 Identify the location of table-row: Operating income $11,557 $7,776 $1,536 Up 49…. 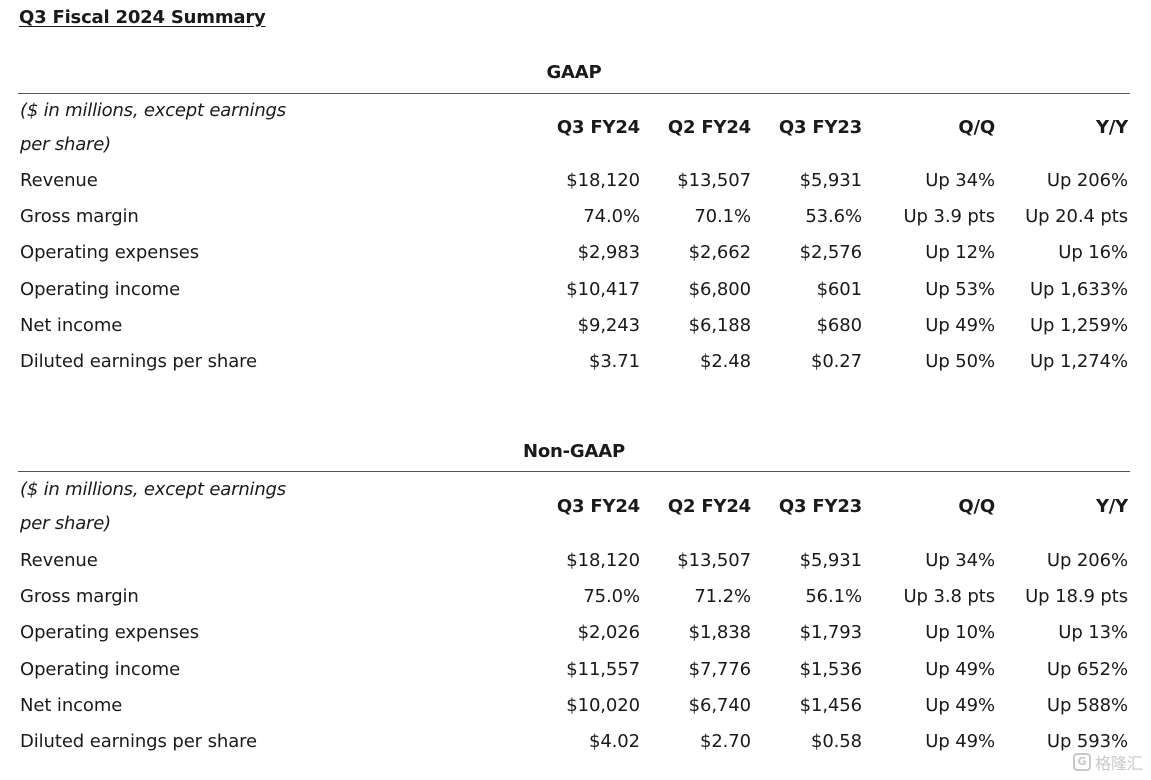
(574, 676).